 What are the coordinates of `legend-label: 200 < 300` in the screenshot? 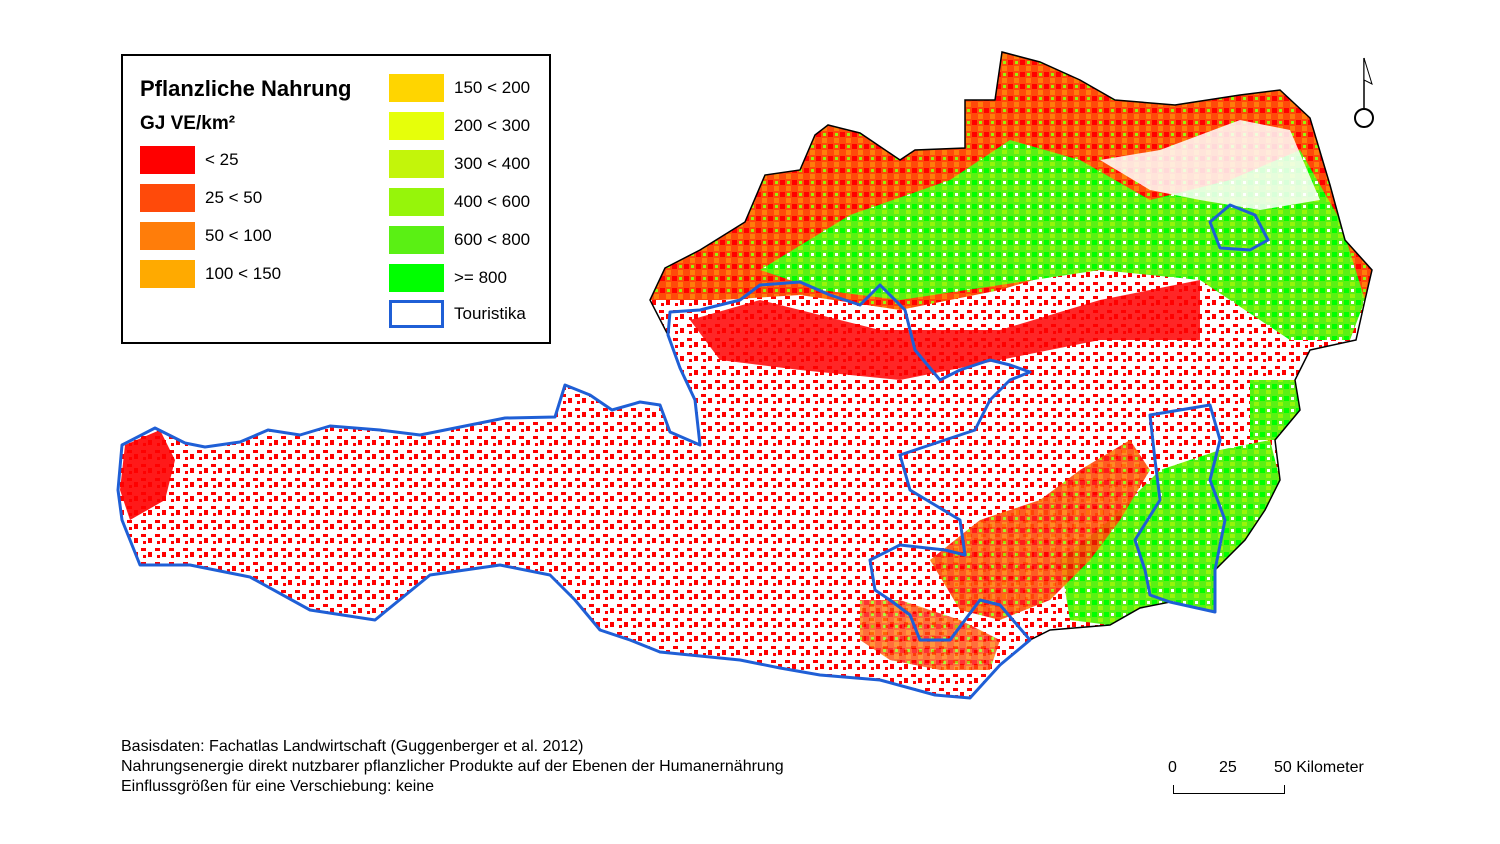 It's located at (492, 125).